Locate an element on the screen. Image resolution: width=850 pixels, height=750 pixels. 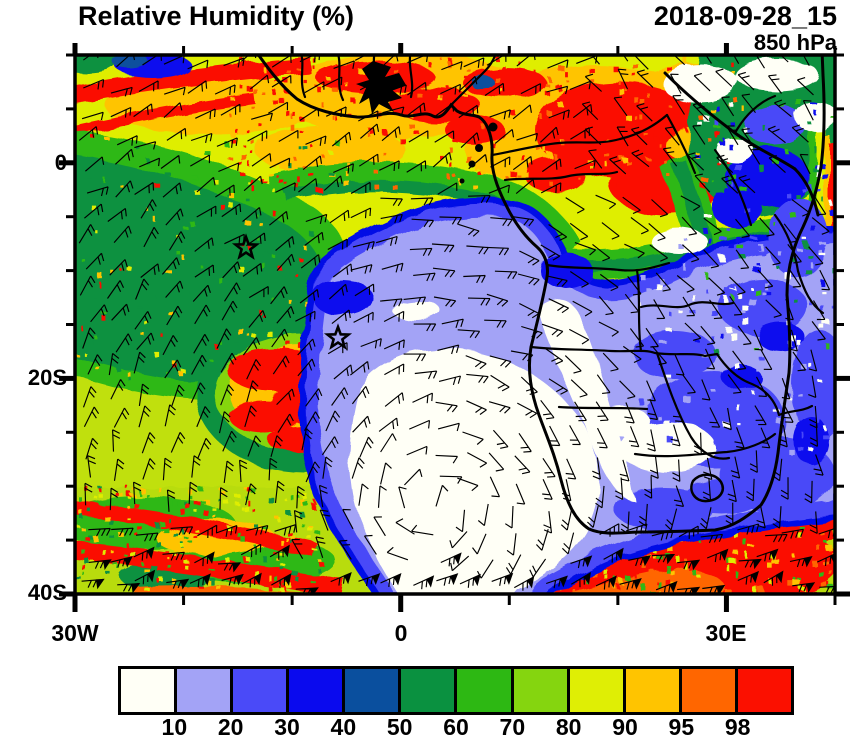
colorbar-label: 98 is located at coordinates (737, 727).